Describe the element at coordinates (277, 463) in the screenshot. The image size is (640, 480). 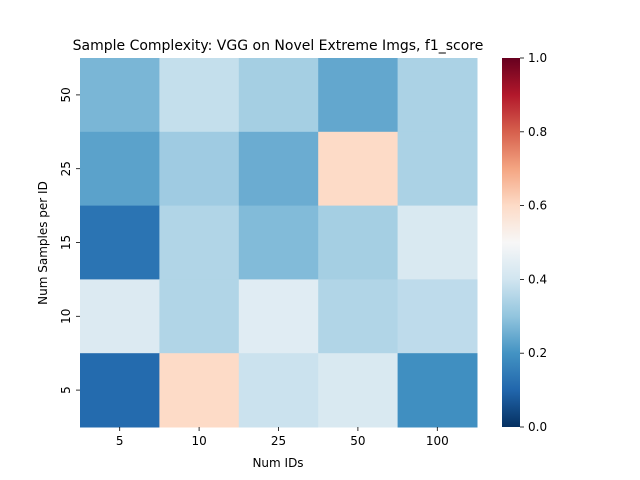
I see `x-axis-label: Num IDs` at that location.